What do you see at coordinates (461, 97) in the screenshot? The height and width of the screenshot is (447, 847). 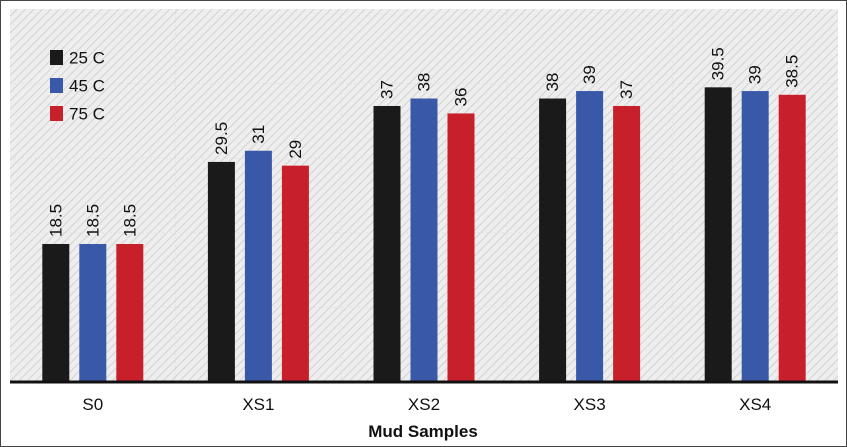 I see `data-label: 36` at bounding box center [461, 97].